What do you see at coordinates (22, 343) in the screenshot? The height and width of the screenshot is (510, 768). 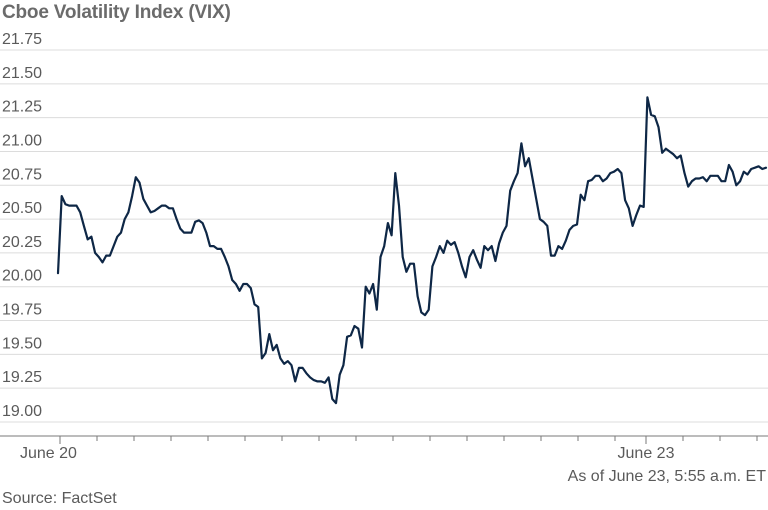 I see `y-tick-label: 19.50` at bounding box center [22, 343].